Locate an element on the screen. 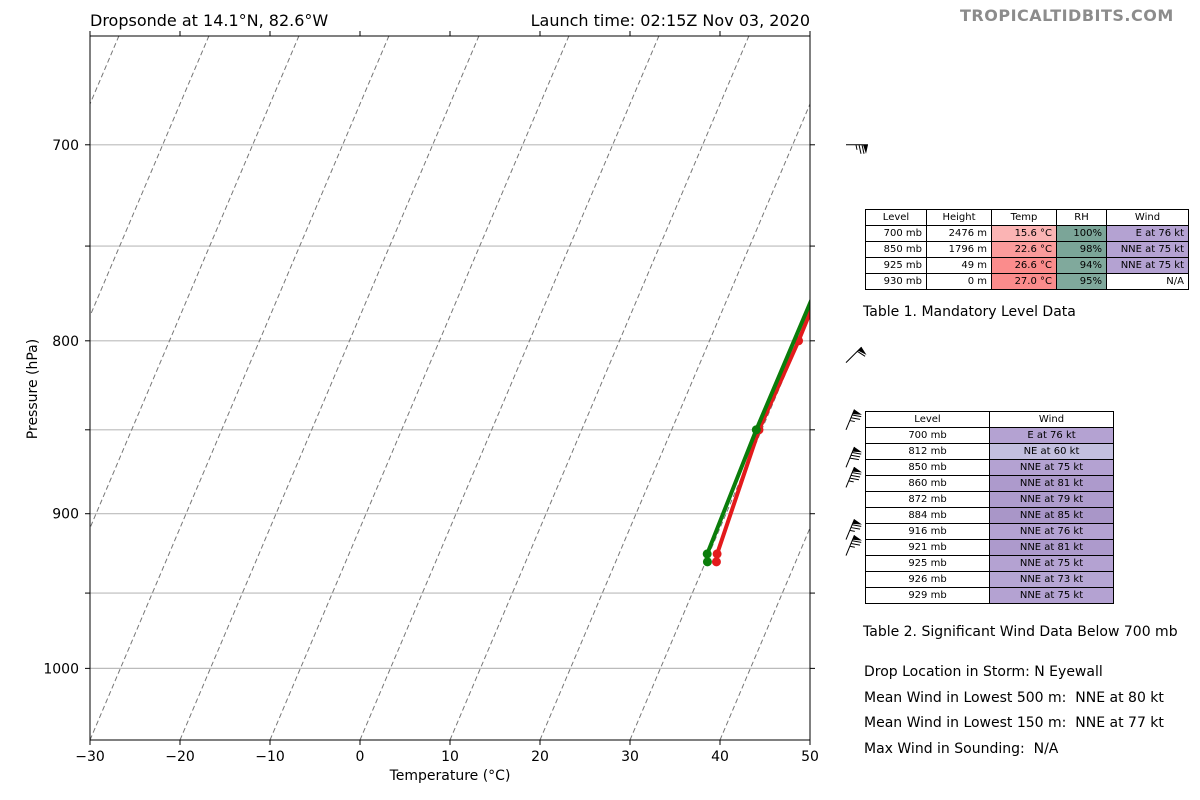 The image size is (1200, 800). x-tick-label: 20 is located at coordinates (540, 757).